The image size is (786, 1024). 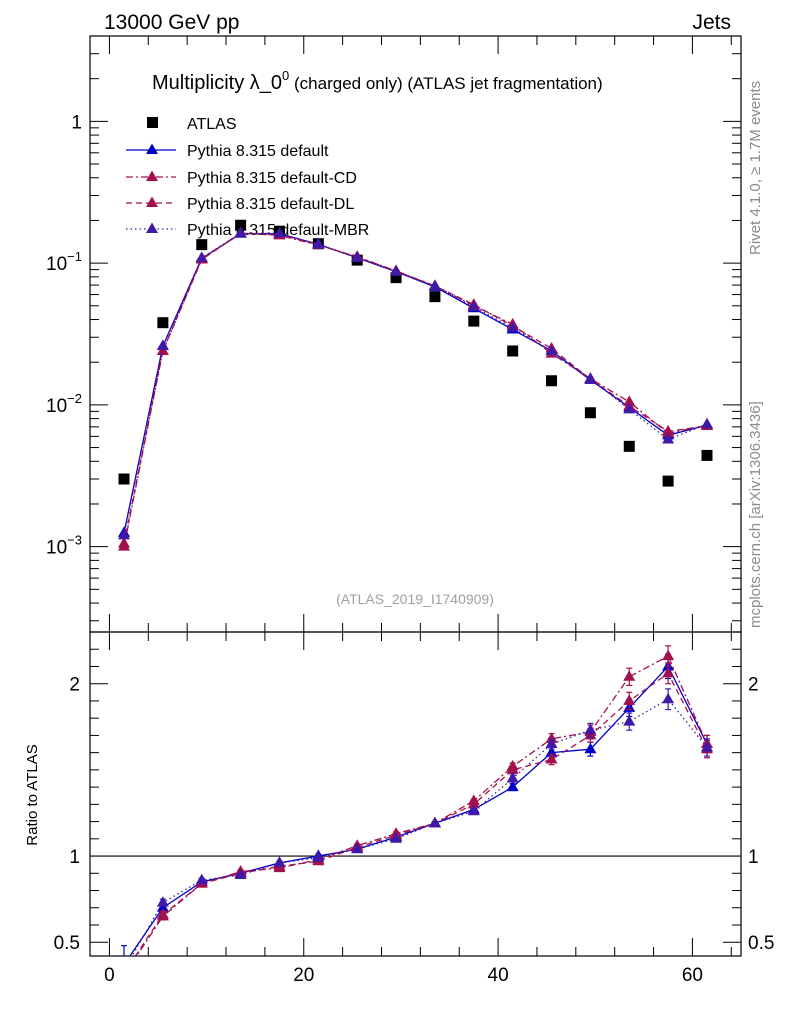 What do you see at coordinates (272, 178) in the screenshot?
I see `legend-label-cd: Pythia 8.315 default-CD` at bounding box center [272, 178].